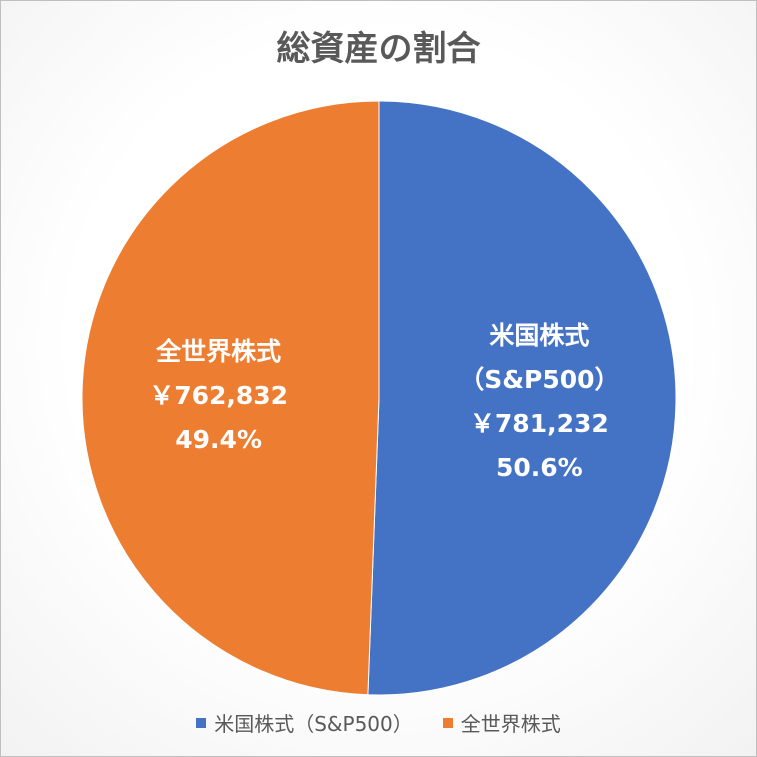  Describe the element at coordinates (510, 724) in the screenshot. I see `legend-label-world-stocks: 全世界株式` at that location.